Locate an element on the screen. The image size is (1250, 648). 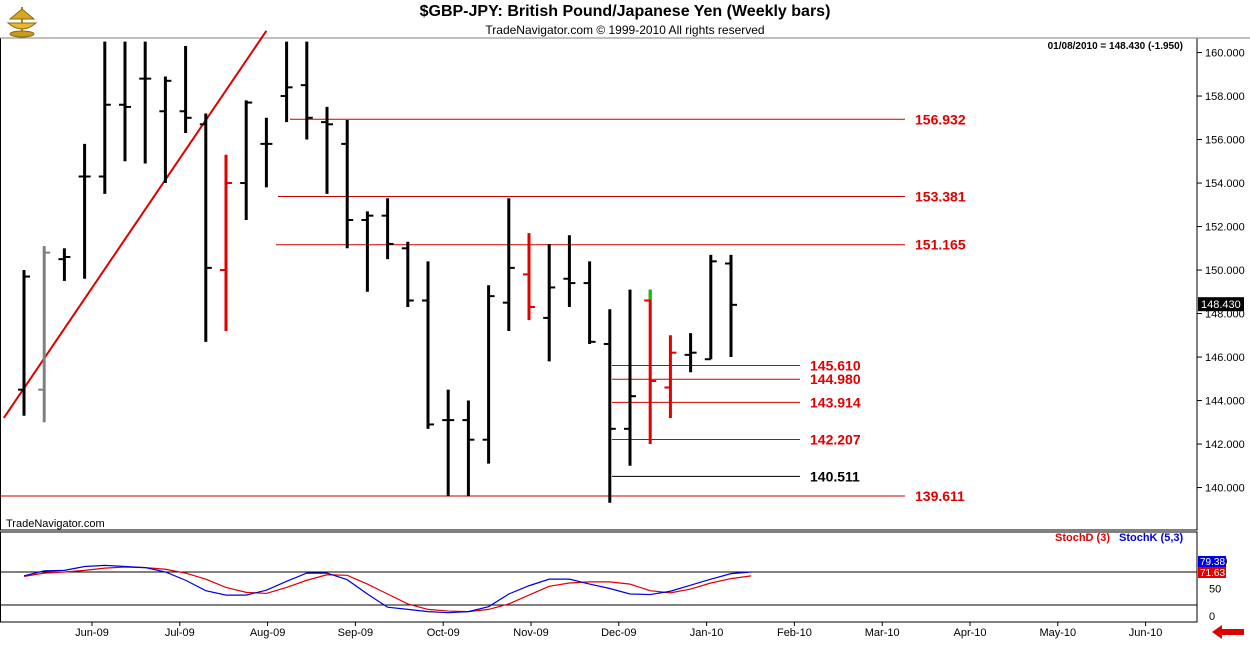
osc-last-value-label: 71.63 is located at coordinates (1212, 573).